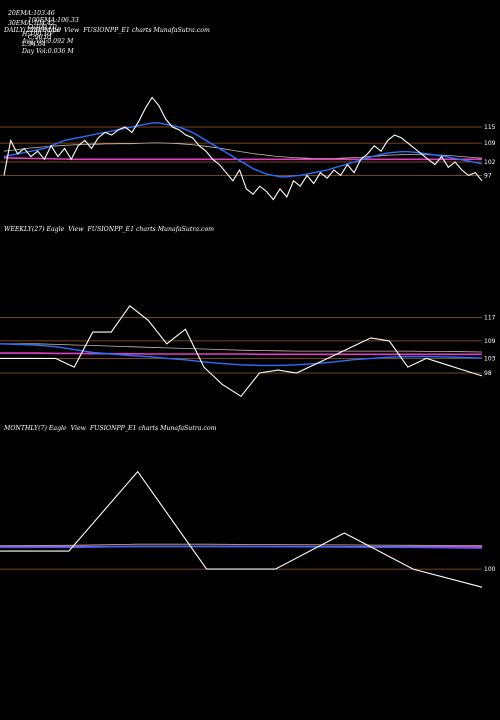  I want to click on weekly-ema-fast-line, so click(241, 355).